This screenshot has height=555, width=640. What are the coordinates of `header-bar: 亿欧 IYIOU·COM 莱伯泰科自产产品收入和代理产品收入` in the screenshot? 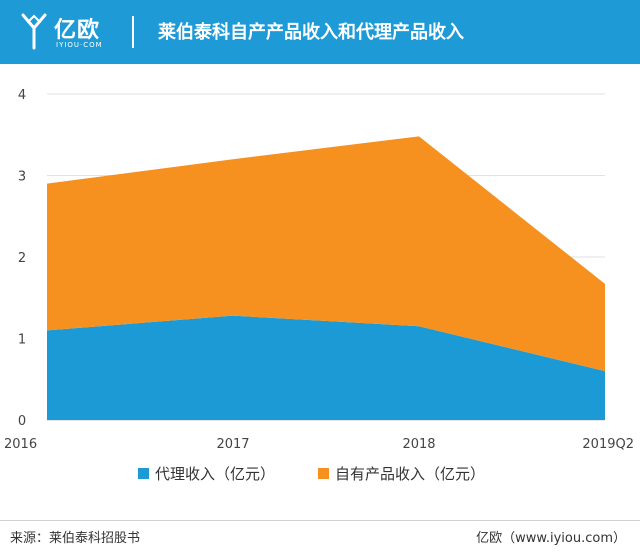 It's located at (320, 32).